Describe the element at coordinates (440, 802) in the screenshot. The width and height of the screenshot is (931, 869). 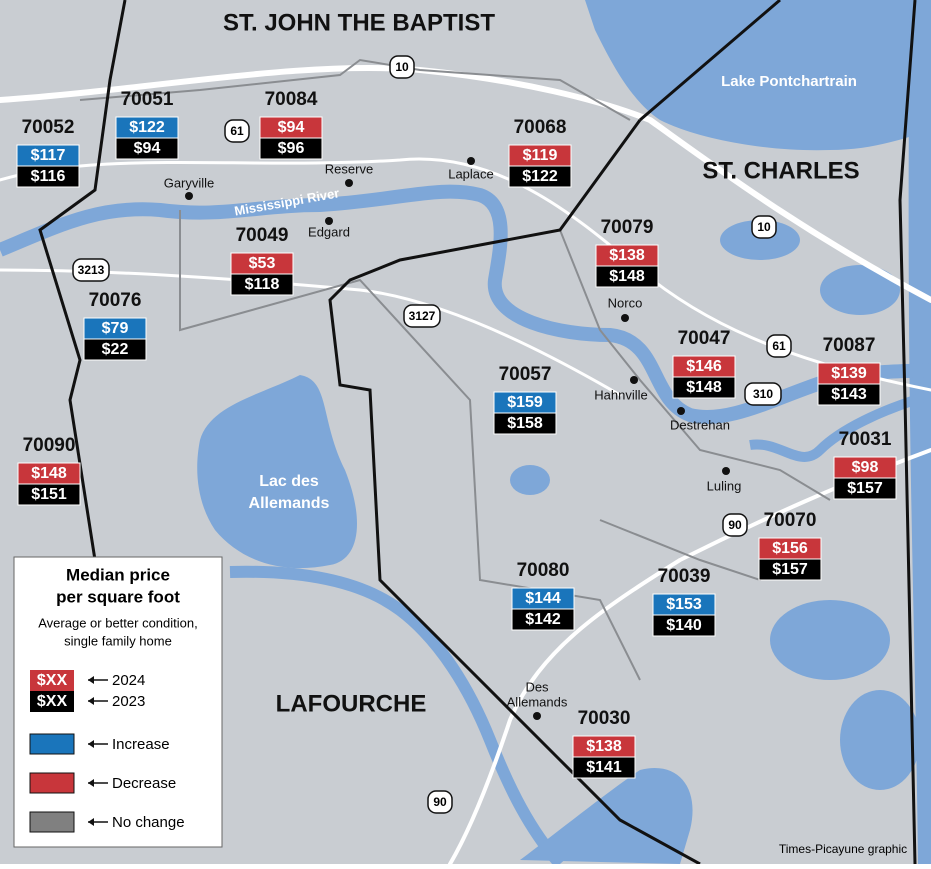
I see `highway-label: 90` at that location.